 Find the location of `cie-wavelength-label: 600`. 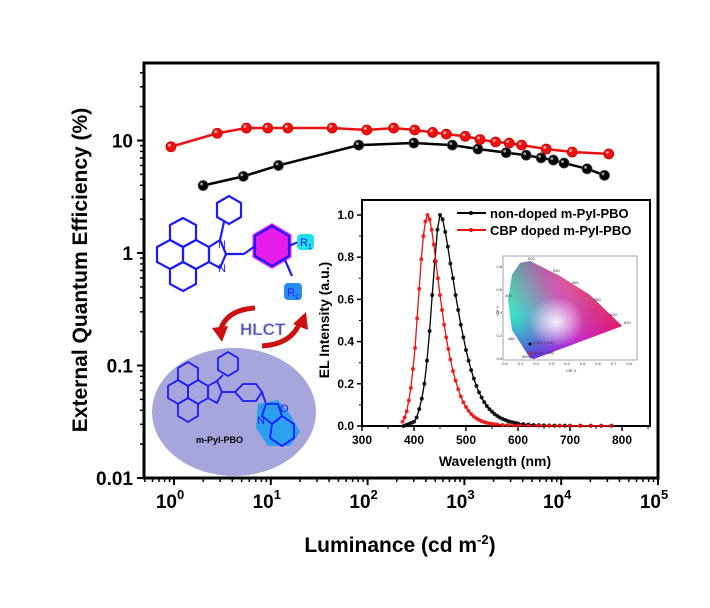

cie-wavelength-label: 600 is located at coordinates (613, 314).